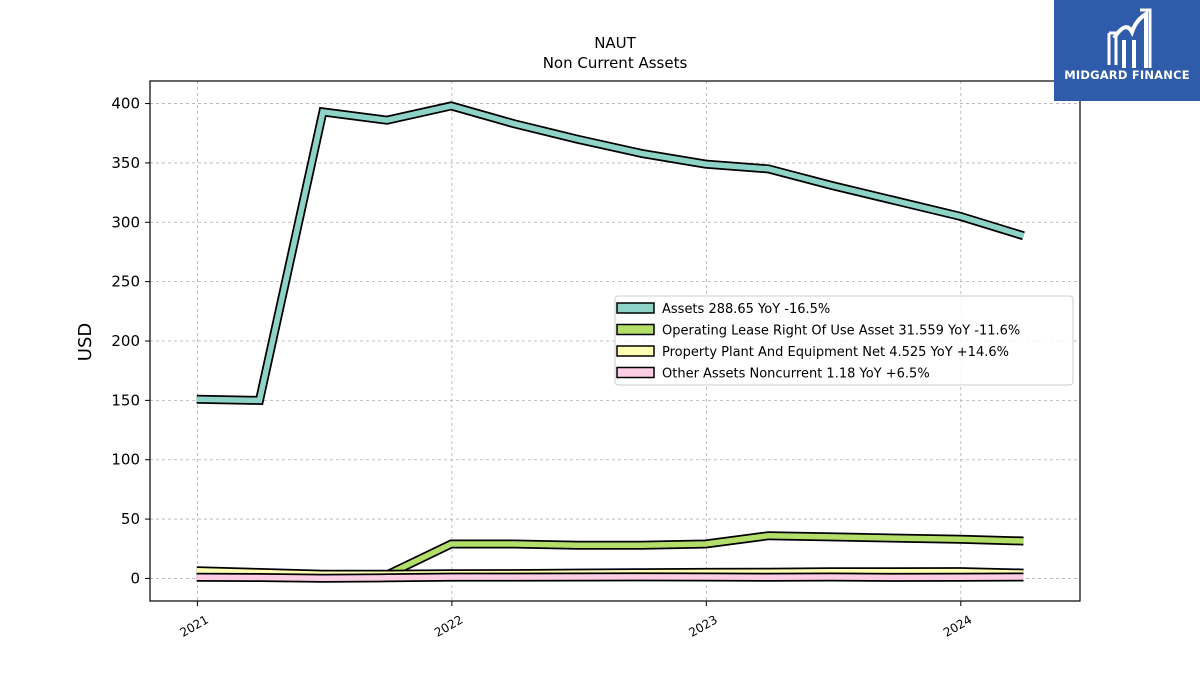  Describe the element at coordinates (1127, 75) in the screenshot. I see `logo-text: MIDGARD FINANCE` at that location.